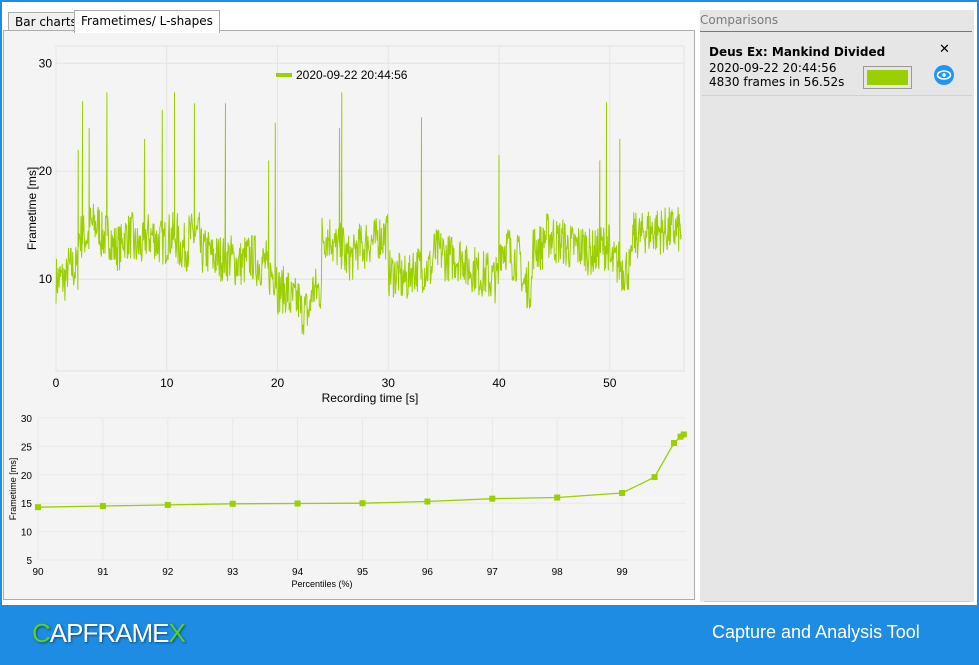 This screenshot has width=979, height=665. Describe the element at coordinates (109, 633) in the screenshot. I see `capframex-logo: CAPFRAMEX` at that location.